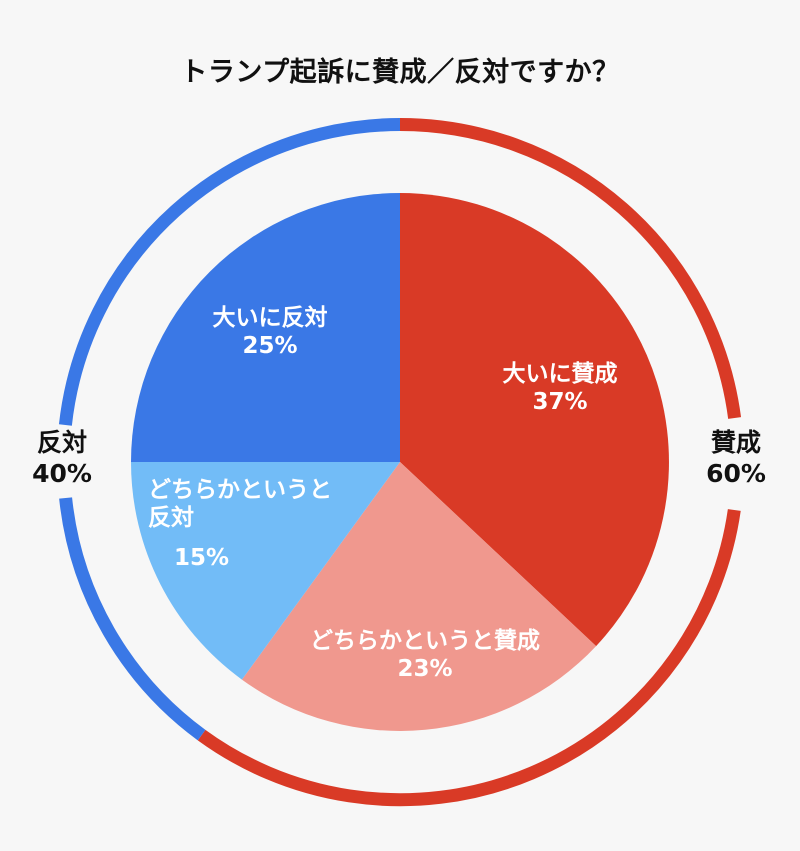  I want to click on slice-somewhat-agree, so click(419, 596).